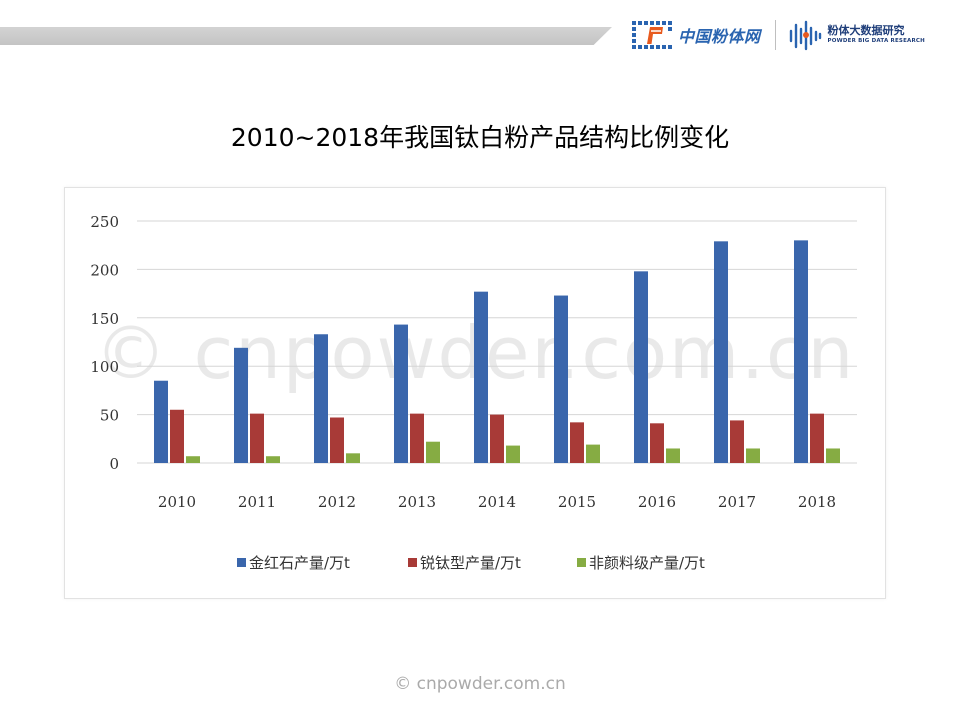  Describe the element at coordinates (817, 502) in the screenshot. I see `x-tick-label: 2018` at that location.